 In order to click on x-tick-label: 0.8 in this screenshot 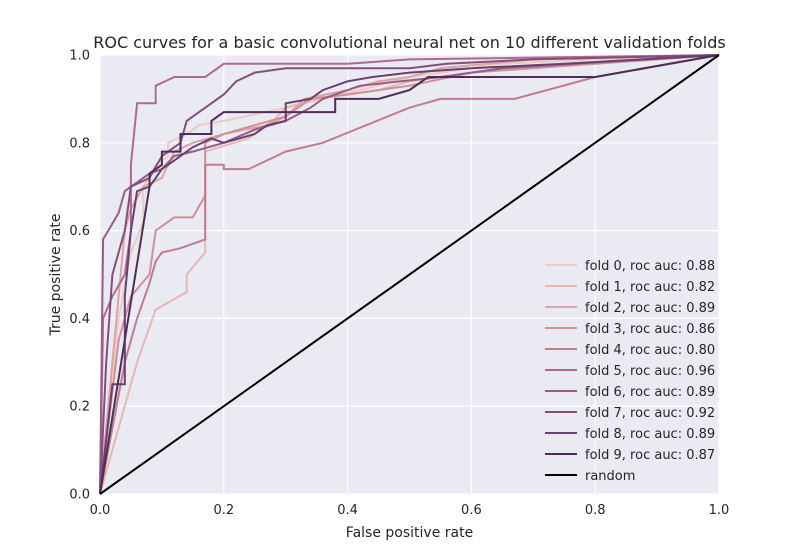, I will do `click(595, 510)`.